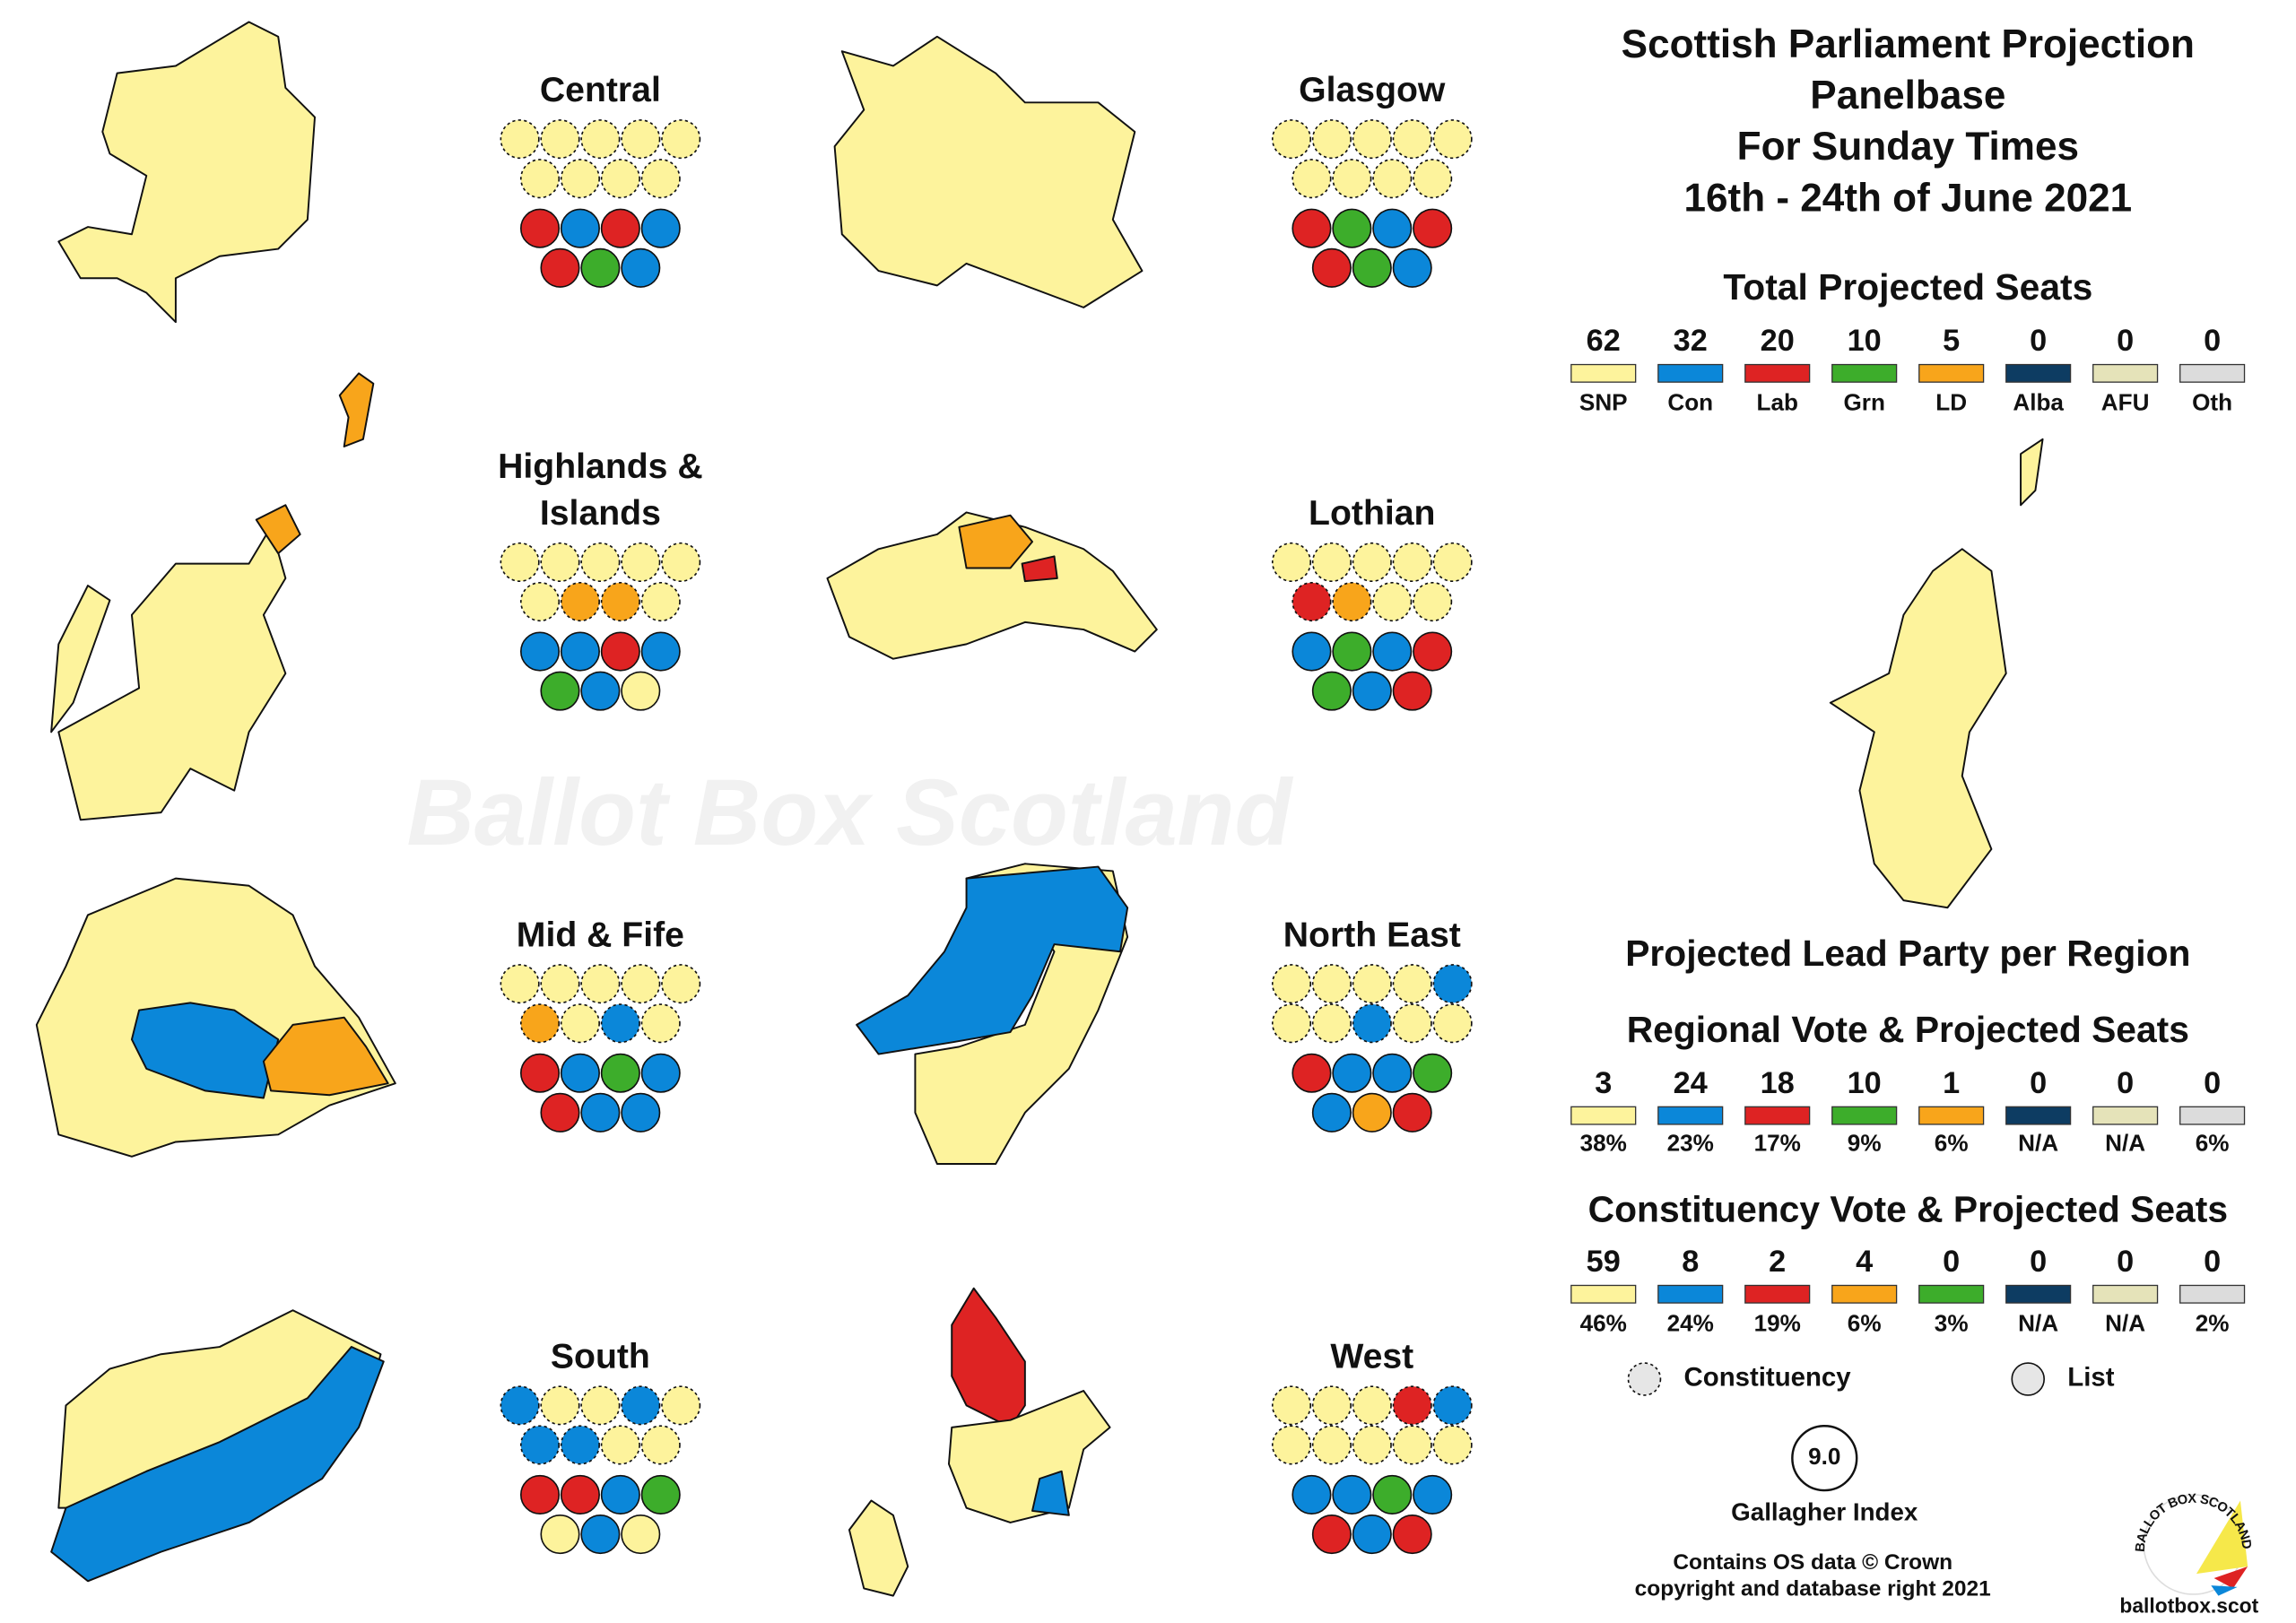 The height and width of the screenshot is (1623, 2296). Describe the element at coordinates (1371, 1356) in the screenshot. I see `region-name: West` at that location.